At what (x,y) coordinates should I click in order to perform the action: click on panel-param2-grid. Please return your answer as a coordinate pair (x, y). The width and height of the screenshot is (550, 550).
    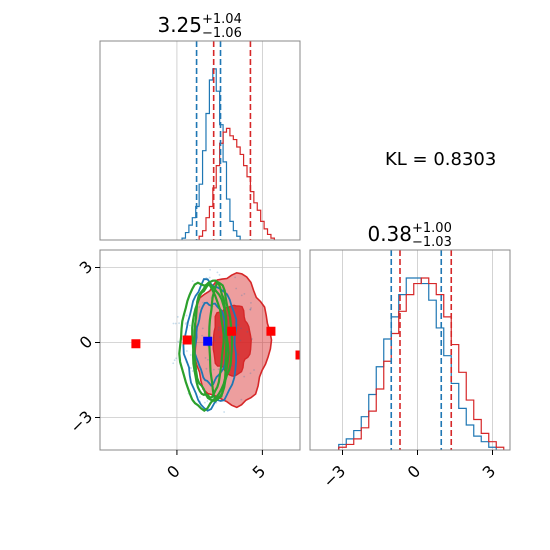
    Looking at the image, I should click on (417, 350).